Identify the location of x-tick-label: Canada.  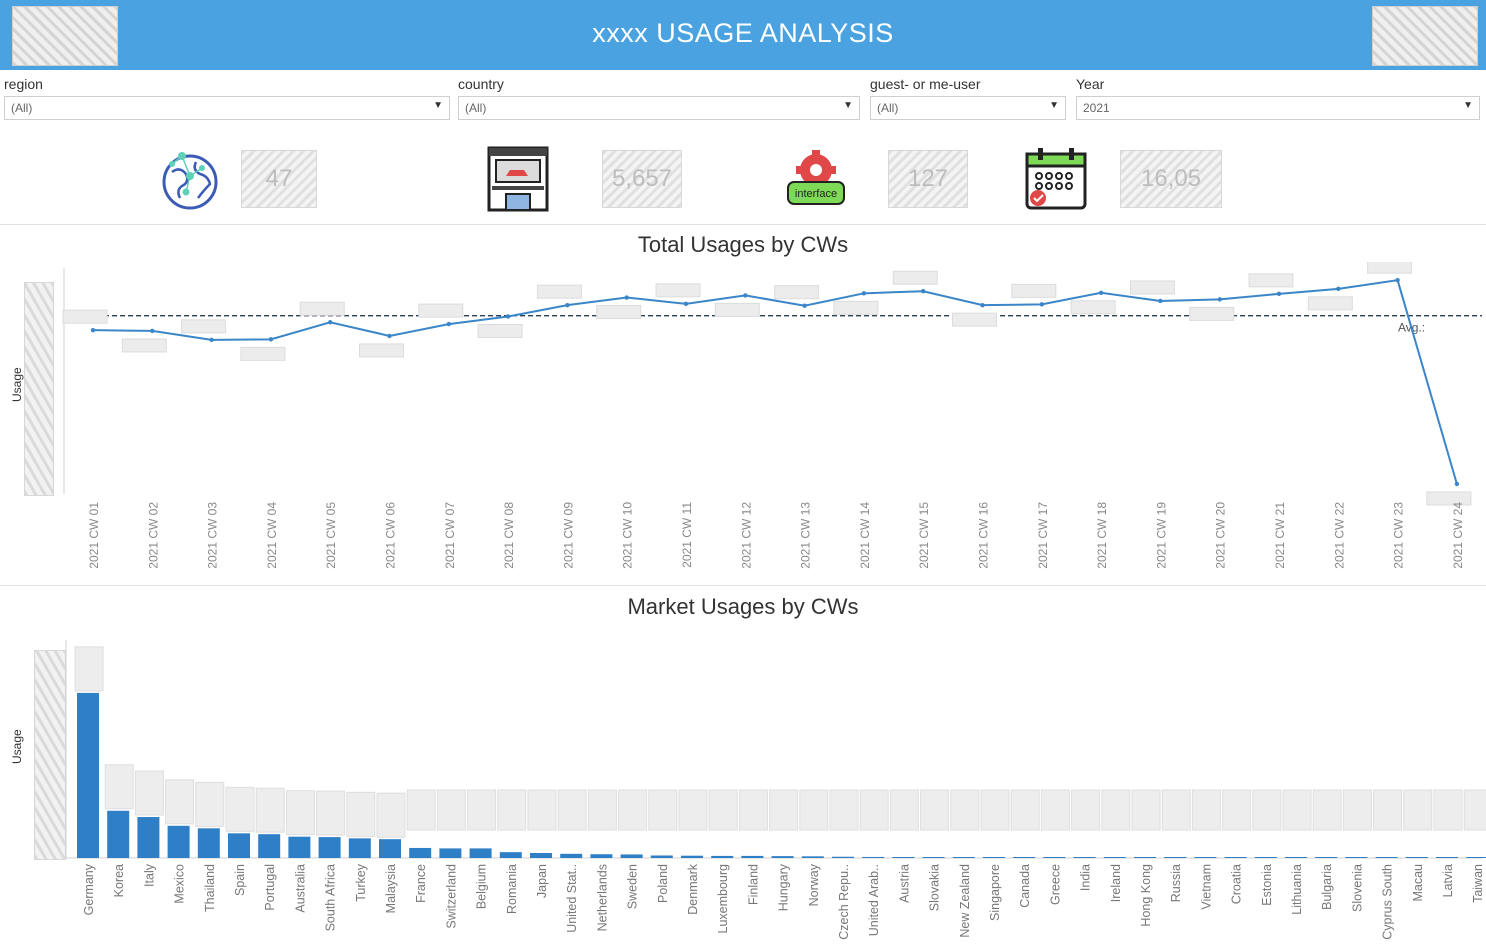
(1025, 886).